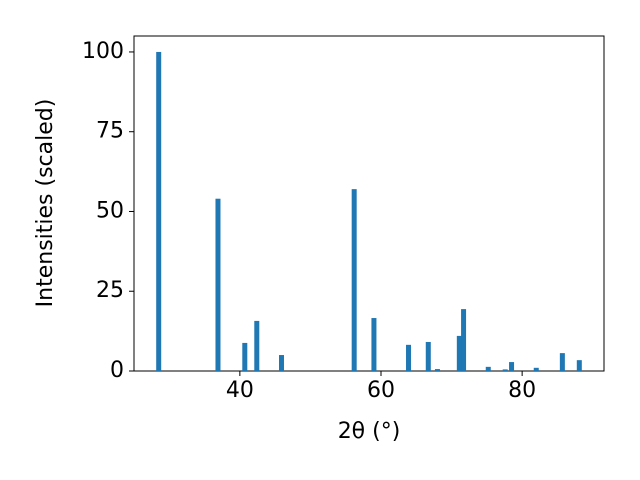 Image resolution: width=640 pixels, height=480 pixels. Describe the element at coordinates (110, 290) in the screenshot. I see `y-tick-label: 25` at that location.